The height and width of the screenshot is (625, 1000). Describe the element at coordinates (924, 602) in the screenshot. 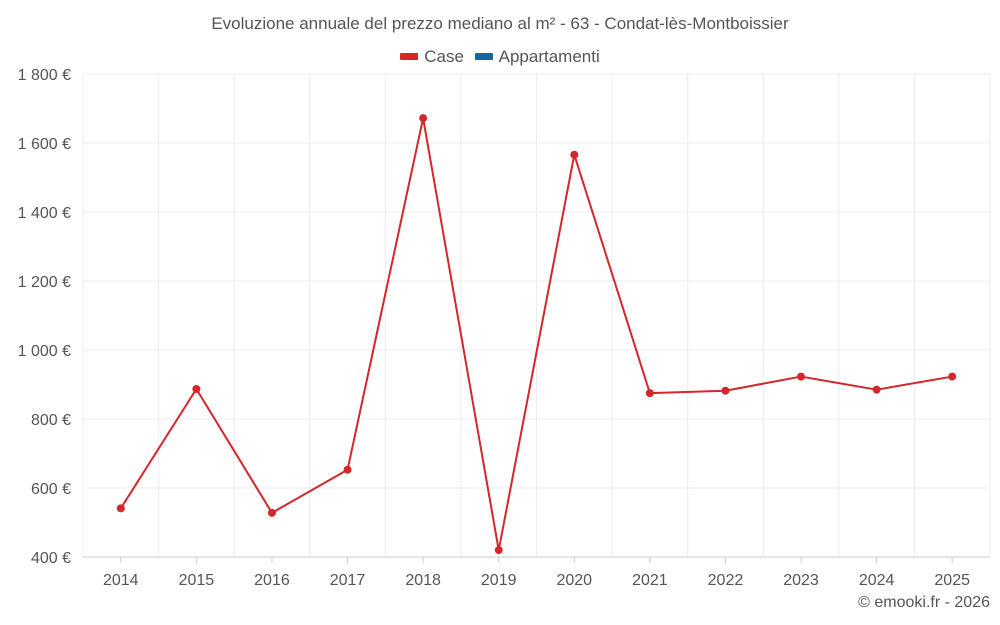

I see `credit-text: © emooki.fr - 2026` at that location.